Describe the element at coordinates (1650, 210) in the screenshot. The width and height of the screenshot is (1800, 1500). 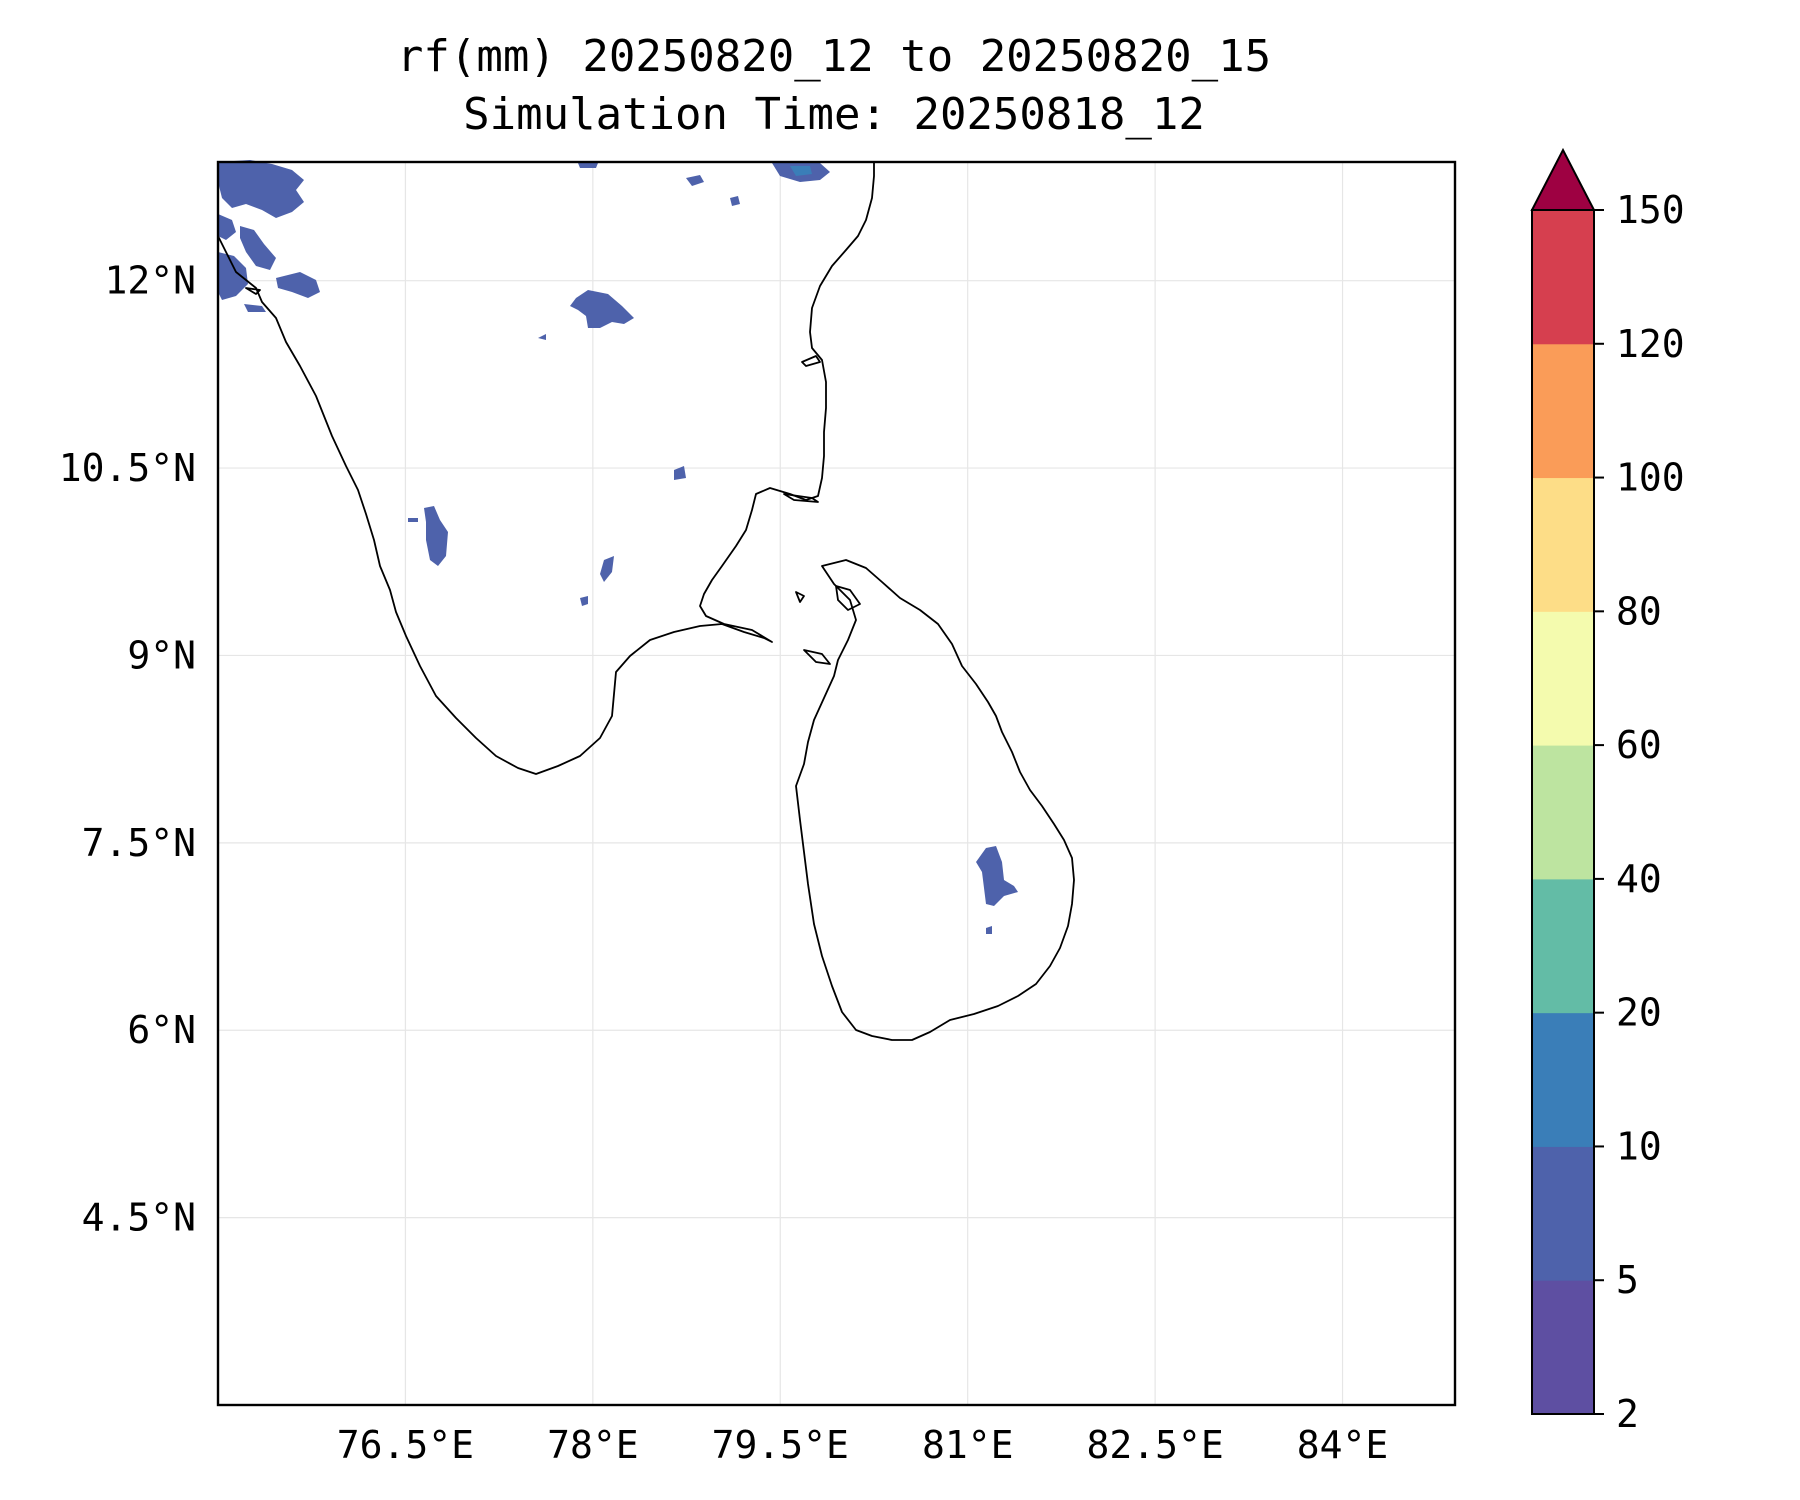
I see `colorbar-tick-label: 150` at that location.